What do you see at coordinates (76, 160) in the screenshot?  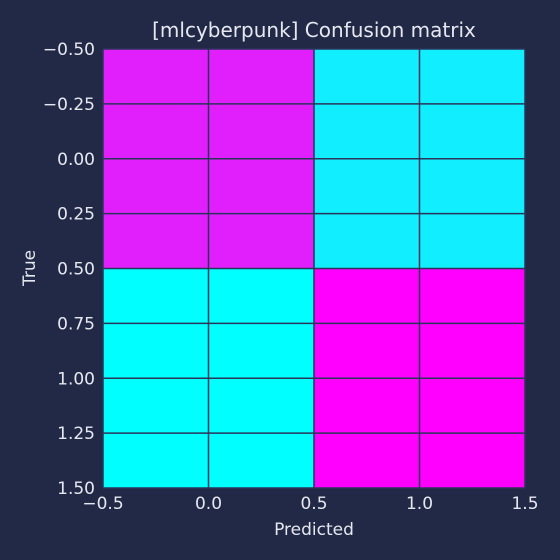 I see `y-tick-label: 0.00` at bounding box center [76, 160].